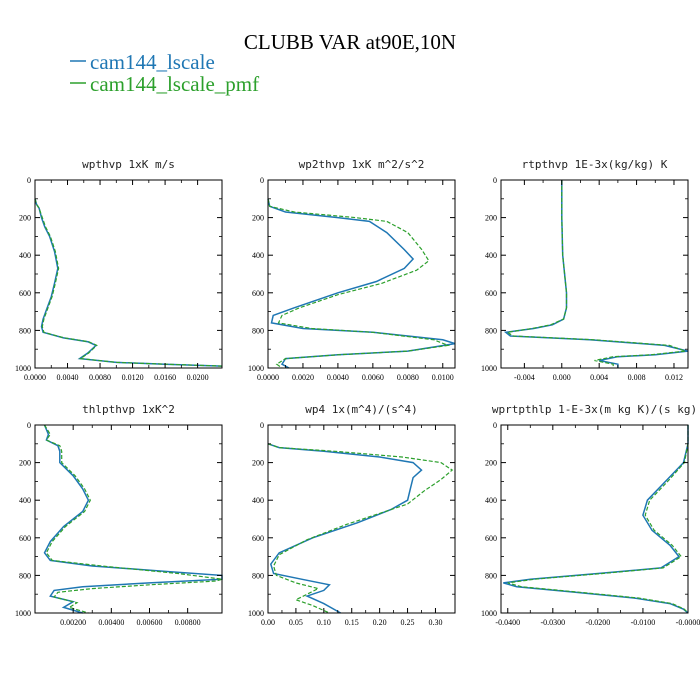 This screenshot has height=700, width=700. I want to click on x-tick-label: 0.05, so click(296, 622).